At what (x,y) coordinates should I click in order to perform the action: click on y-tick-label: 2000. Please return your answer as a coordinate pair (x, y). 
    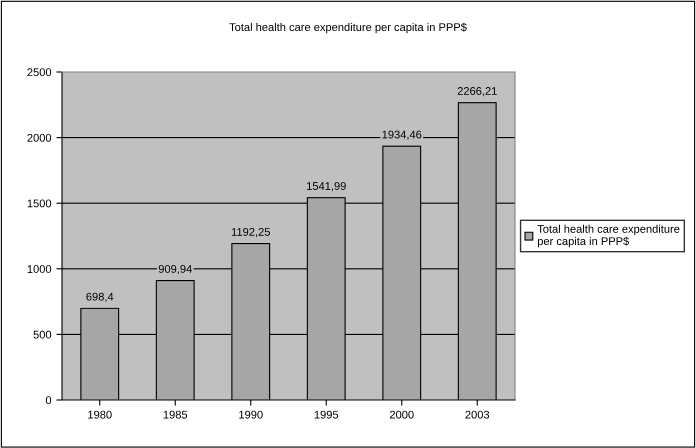
    Looking at the image, I should click on (39, 138).